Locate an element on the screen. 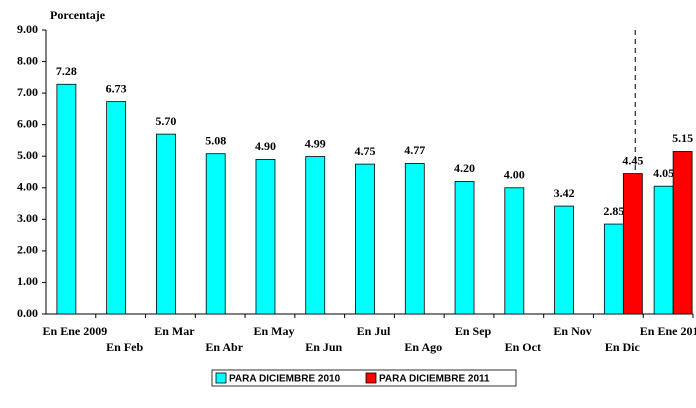  data-label: 4.99 is located at coordinates (315, 143).